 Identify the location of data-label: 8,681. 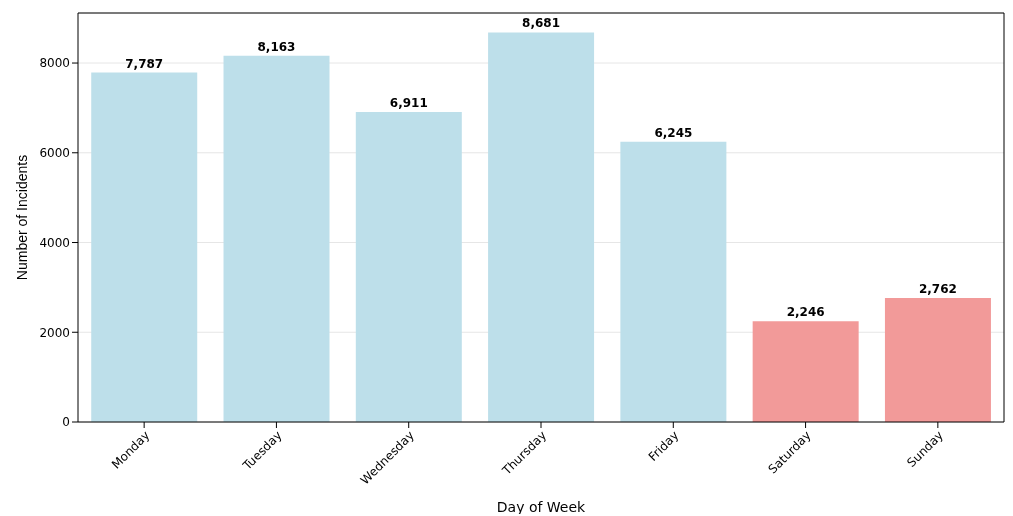
(541, 23).